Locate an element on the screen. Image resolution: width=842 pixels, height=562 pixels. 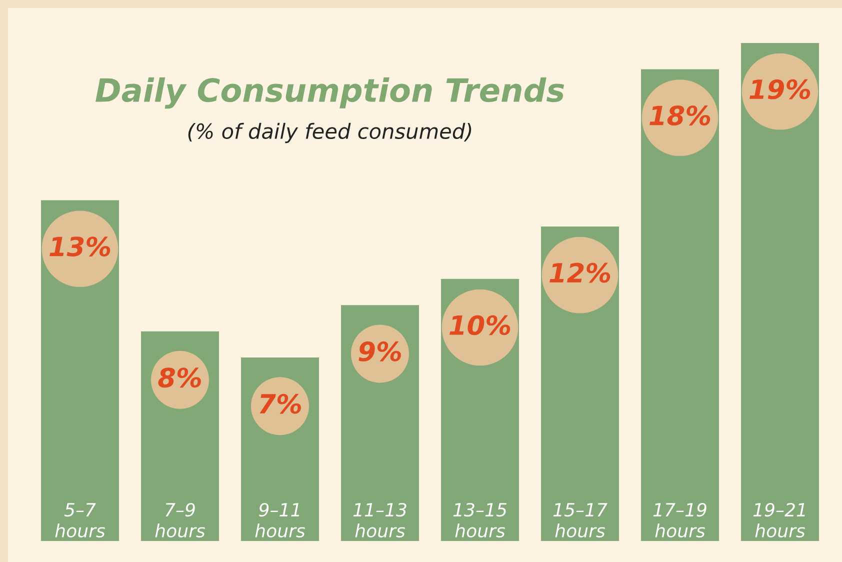
x-tick-label: 5–7 hours is located at coordinates (80, 520).